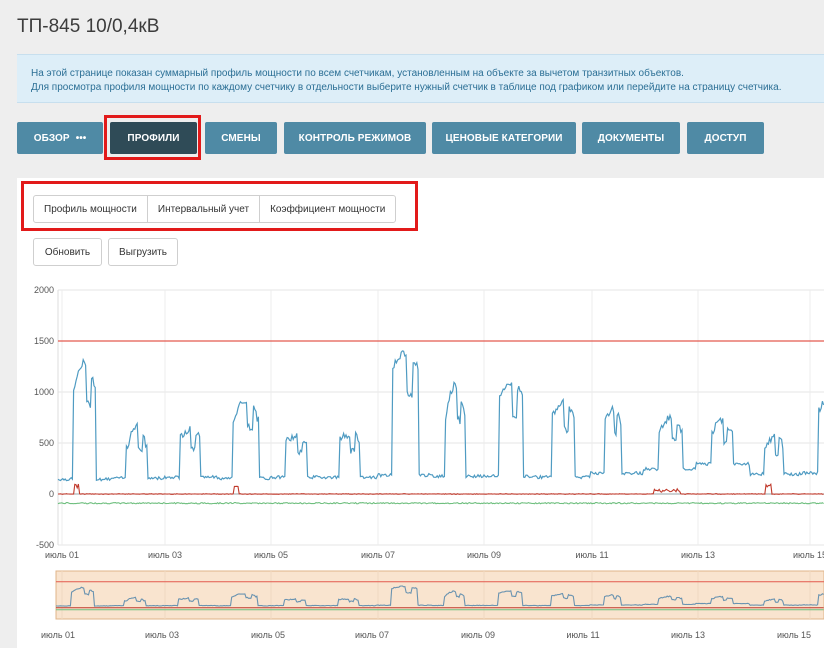 The image size is (824, 648). I want to click on highlight-subtabs, so click(219, 206).